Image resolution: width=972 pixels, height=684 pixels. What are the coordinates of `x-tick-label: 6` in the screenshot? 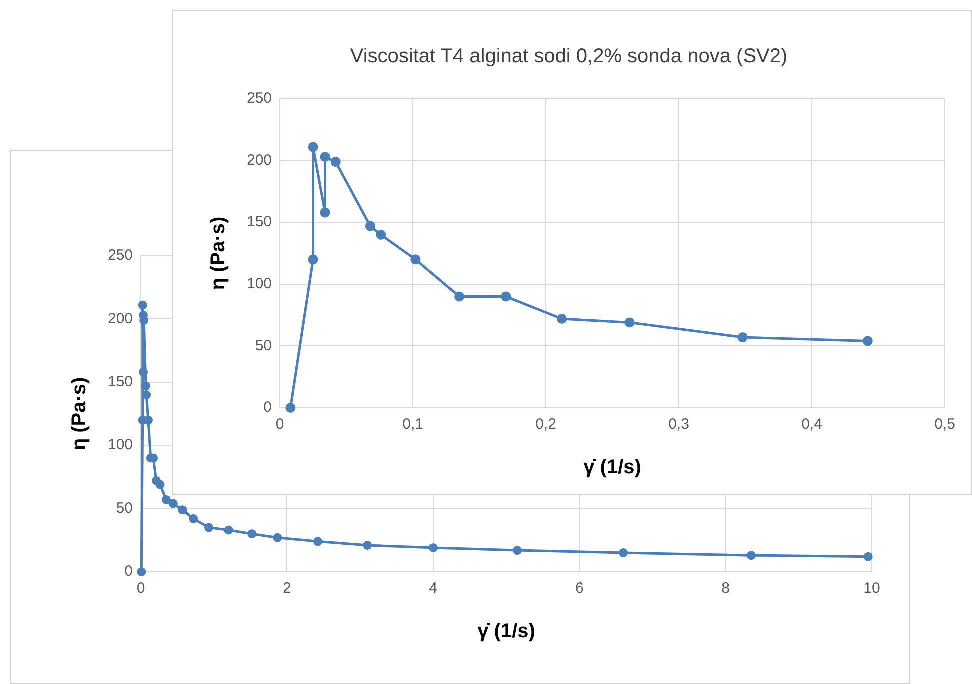 It's located at (579, 589).